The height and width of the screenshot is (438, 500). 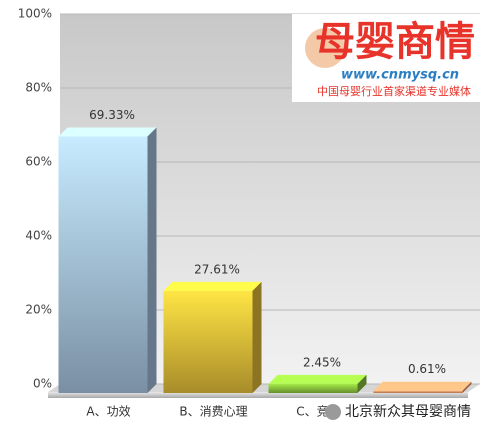 I want to click on y-tick-label: 40%, so click(x=38, y=236).